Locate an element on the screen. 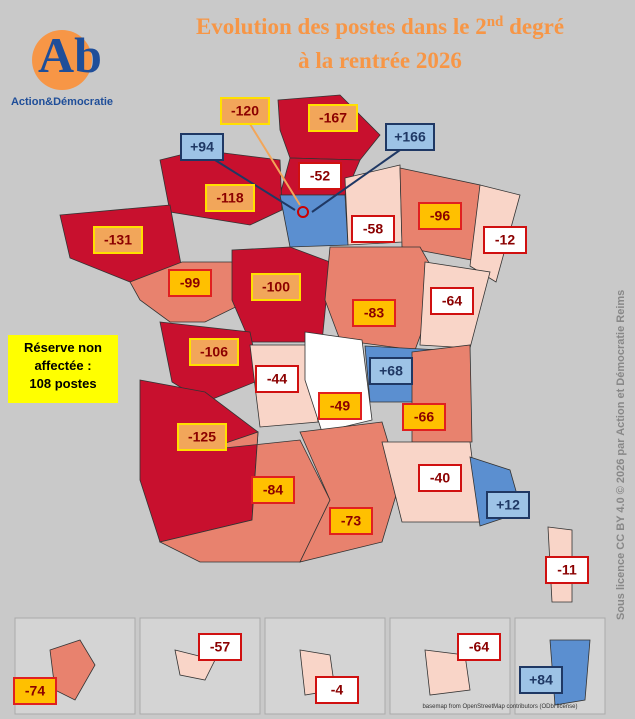 This screenshot has width=635, height=719. title-part: degré is located at coordinates (533, 26).